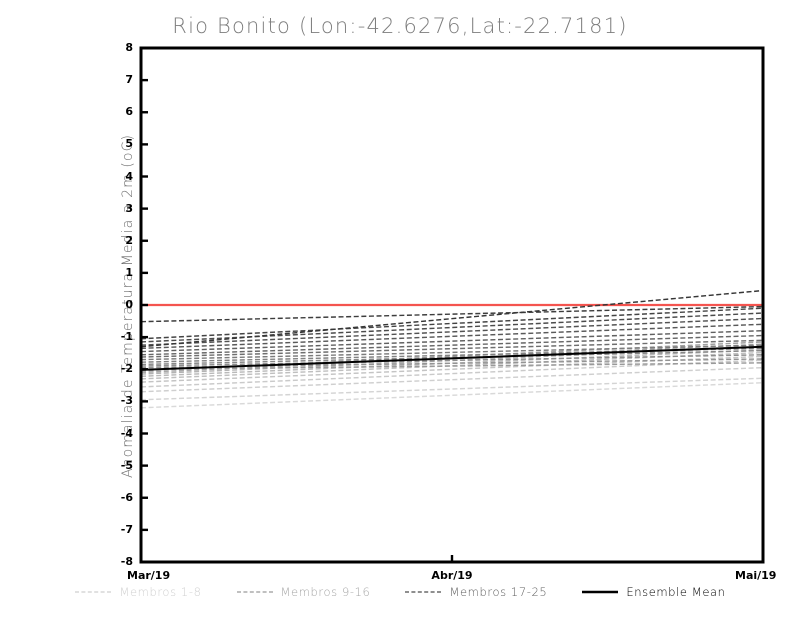 The width and height of the screenshot is (800, 618). I want to click on legend-item: Ensemble Mean, so click(653, 592).